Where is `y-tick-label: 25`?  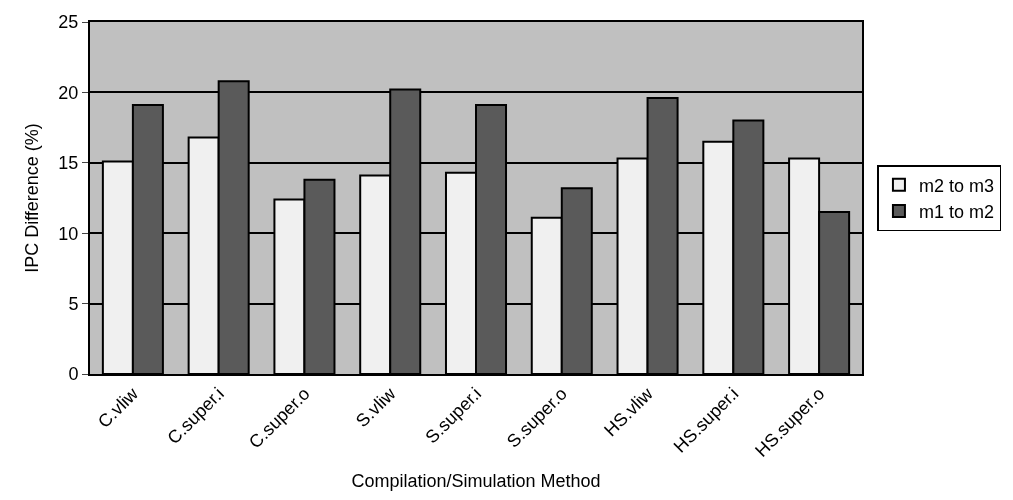 y-tick-label: 25 is located at coordinates (68, 22).